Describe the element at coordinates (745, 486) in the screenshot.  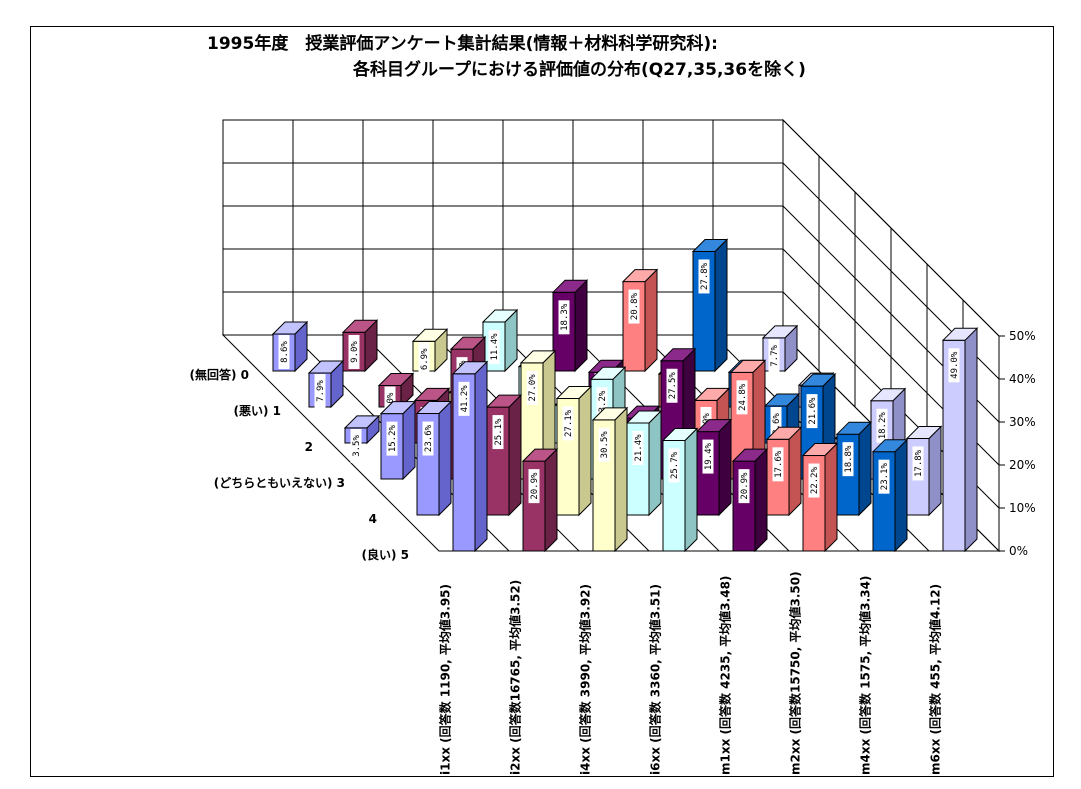
I see `data-label: 20.9%` at that location.